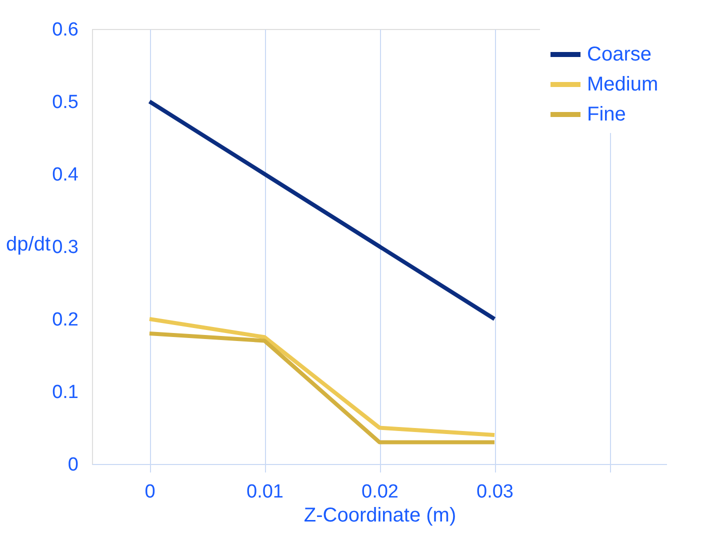 The width and height of the screenshot is (711, 536). I want to click on y-axis-title: dp/dt, so click(28, 245).